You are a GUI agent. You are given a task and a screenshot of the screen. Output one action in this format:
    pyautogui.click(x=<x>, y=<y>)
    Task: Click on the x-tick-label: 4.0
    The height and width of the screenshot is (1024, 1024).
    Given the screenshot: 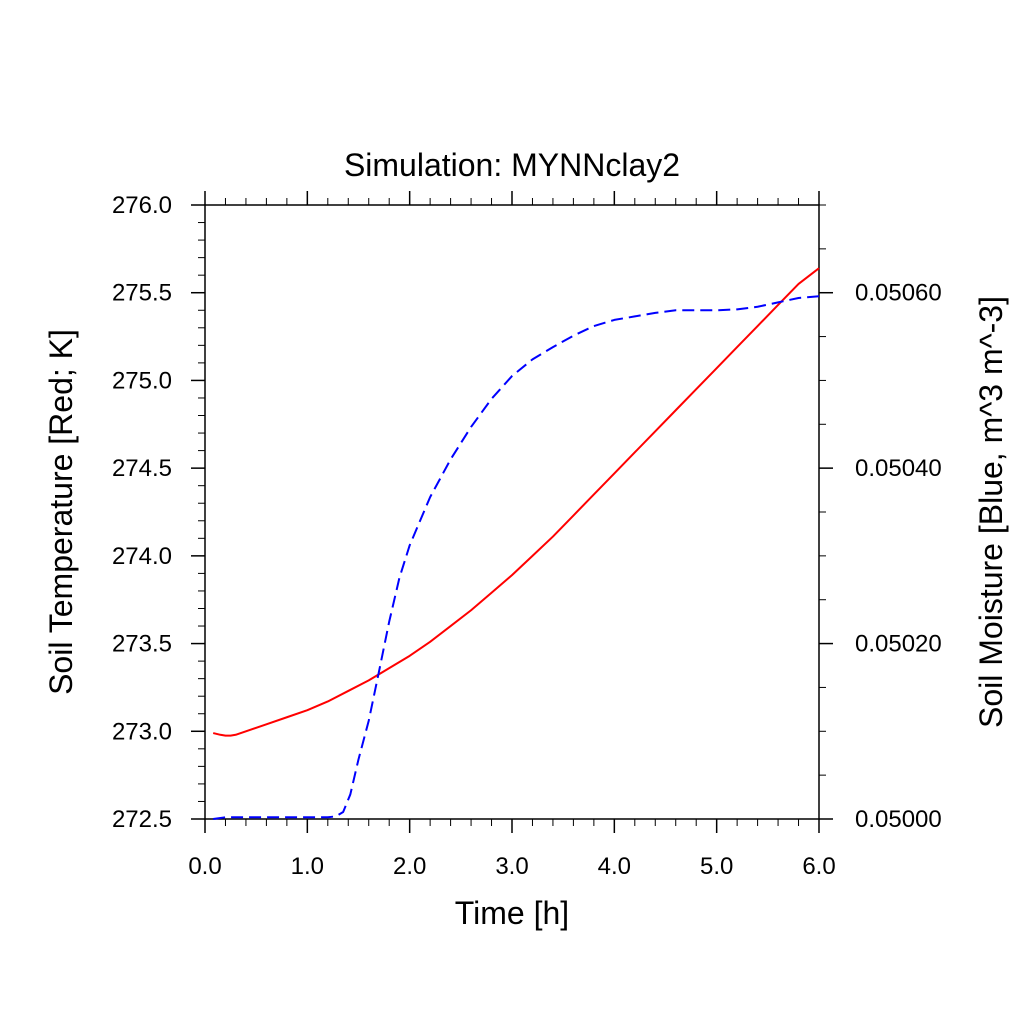 What is the action you would take?
    pyautogui.click(x=614, y=866)
    